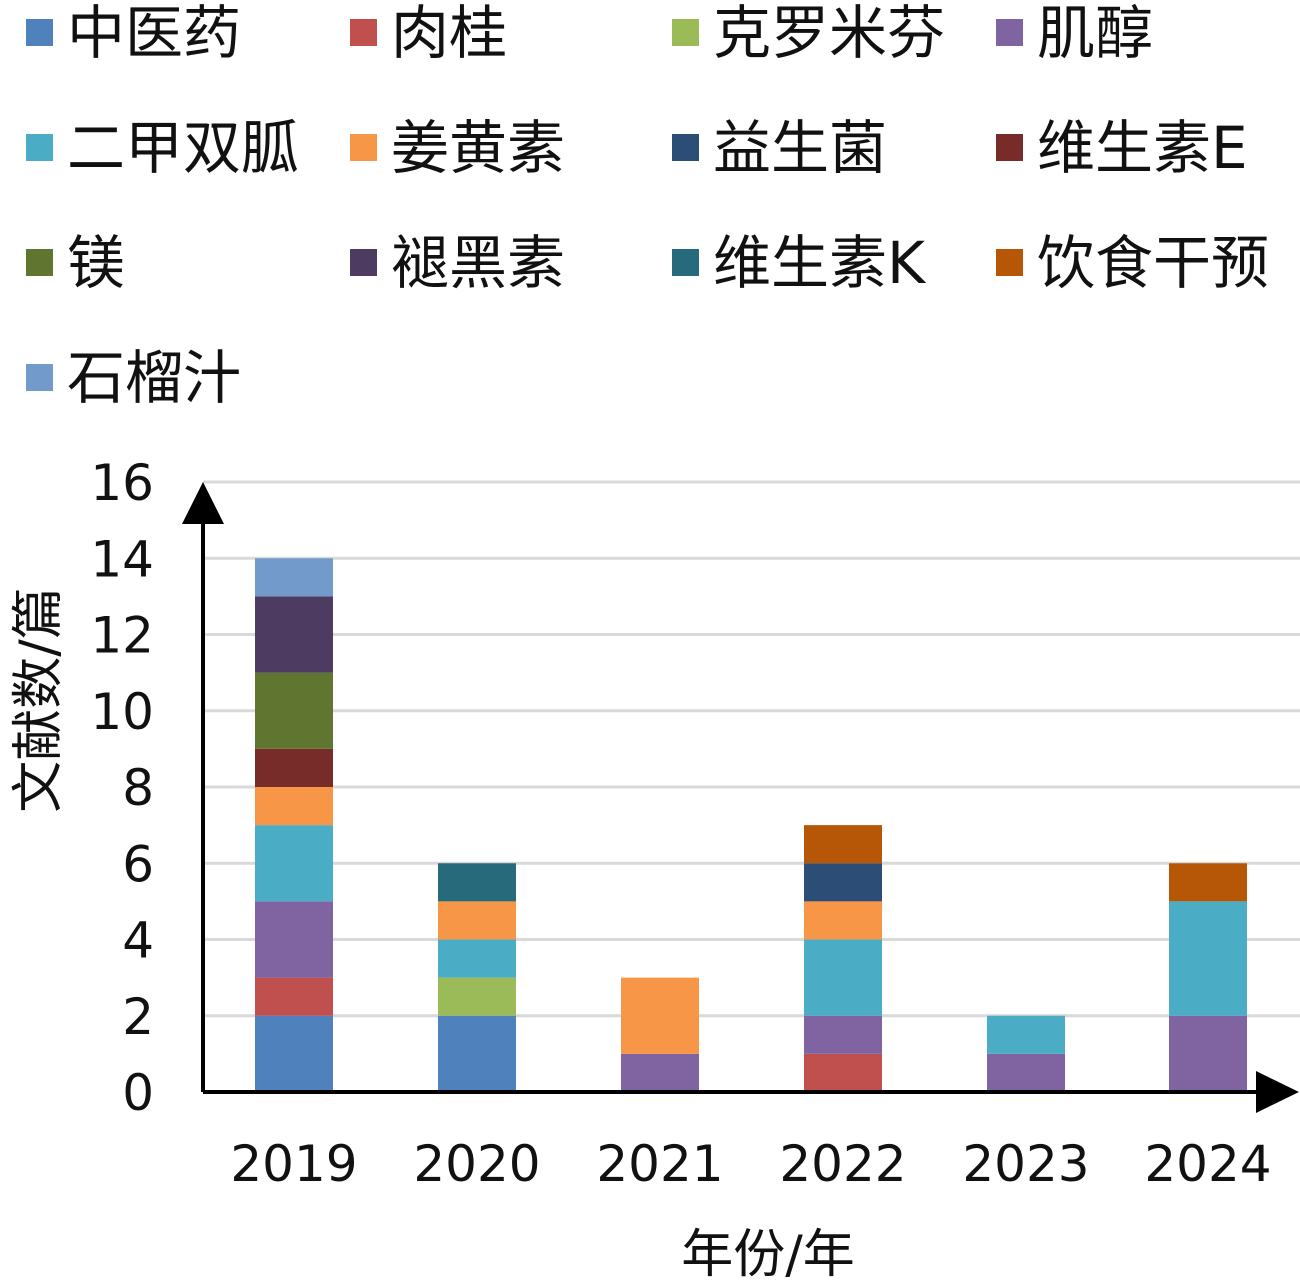 This screenshot has height=1285, width=1300. I want to click on legend-item-二甲双胍: 二甲双胍, so click(162, 148).